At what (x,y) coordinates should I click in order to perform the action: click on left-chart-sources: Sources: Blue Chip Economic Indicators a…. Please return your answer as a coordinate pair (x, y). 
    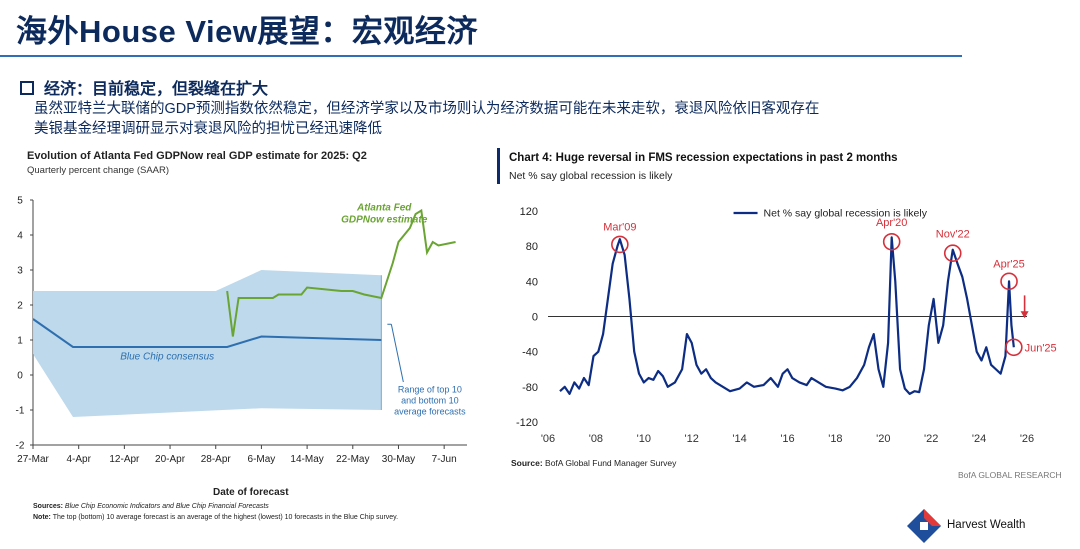
    Looking at the image, I should click on (151, 506).